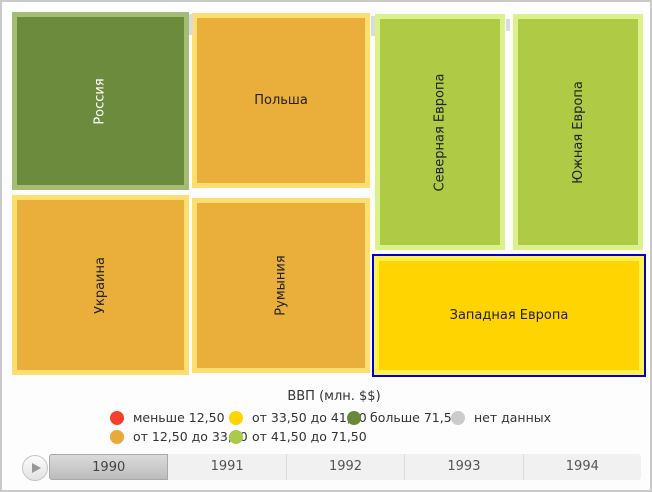 The width and height of the screenshot is (652, 492). Describe the element at coordinates (582, 466) in the screenshot. I see `timeline-year-1994: 1994` at that location.